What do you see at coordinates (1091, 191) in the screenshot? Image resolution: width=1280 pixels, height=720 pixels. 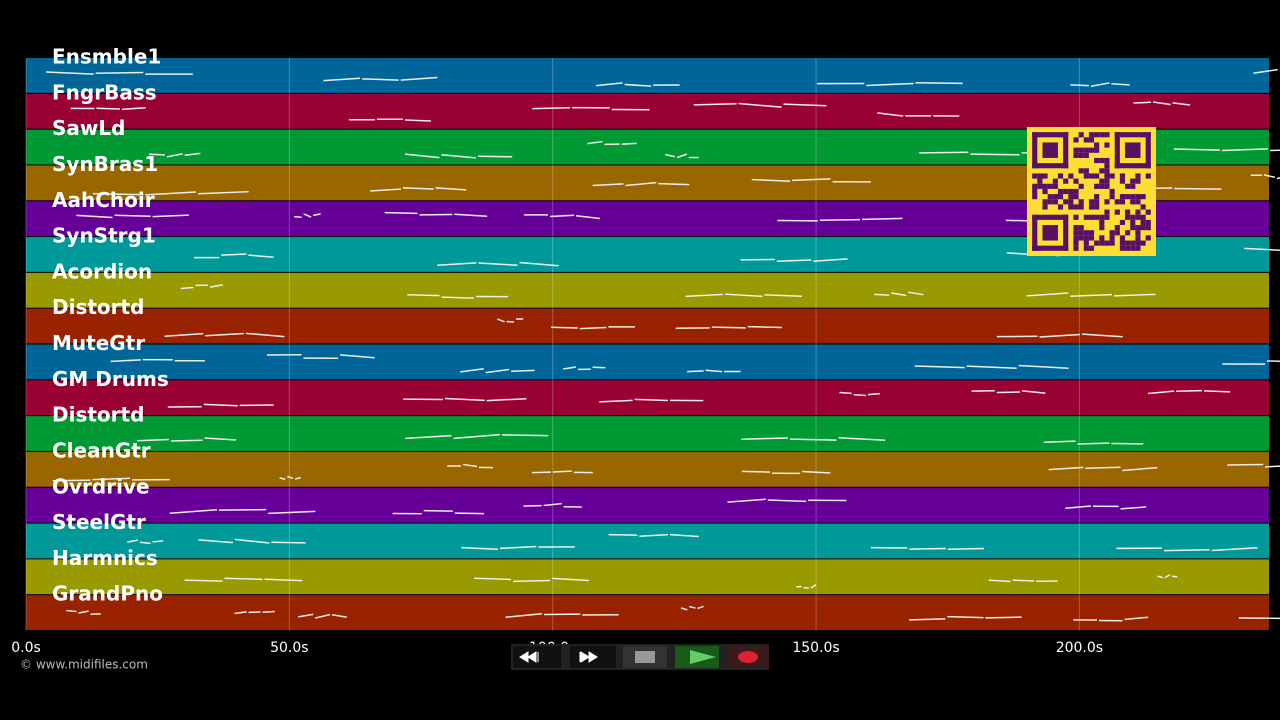 I see `qr-code` at bounding box center [1091, 191].